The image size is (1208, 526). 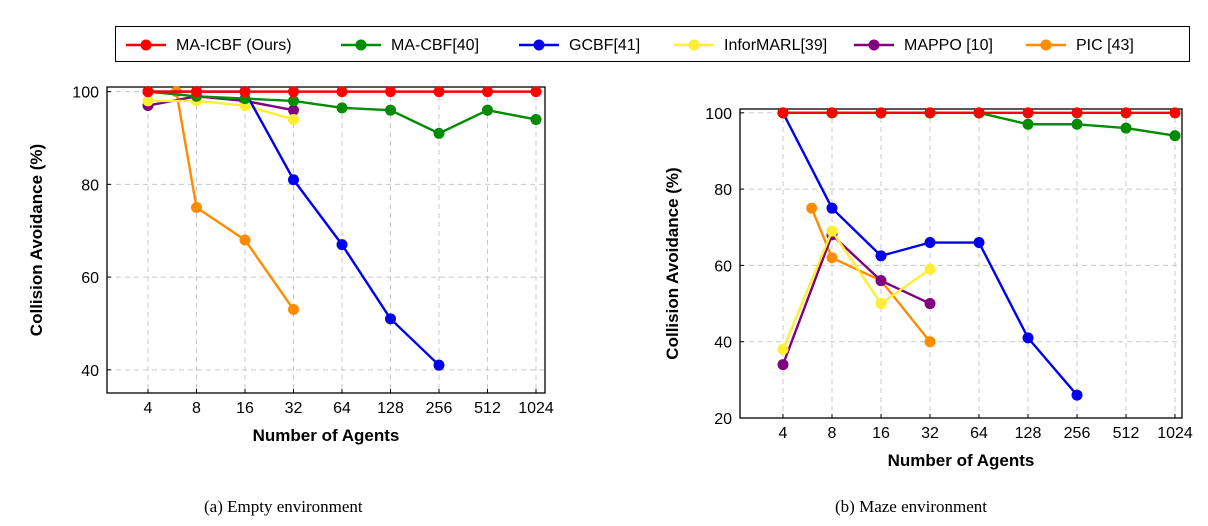 What do you see at coordinates (234, 45) in the screenshot?
I see `legend-label-ma-icbf-ours: MA-ICBF (Ours)` at bounding box center [234, 45].